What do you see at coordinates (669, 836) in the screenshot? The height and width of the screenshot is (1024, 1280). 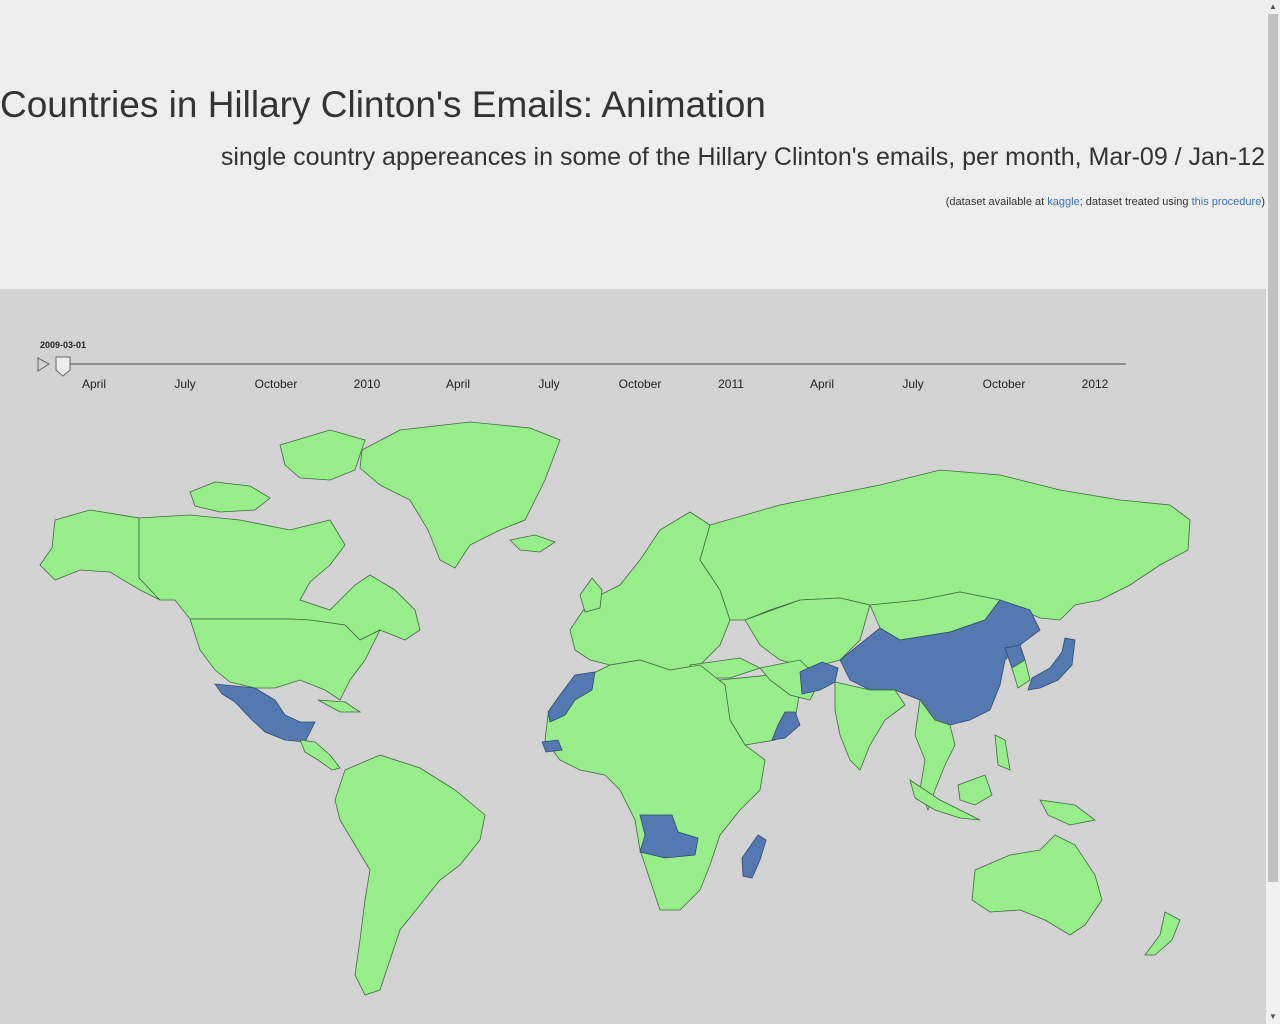 I see `country-angola` at bounding box center [669, 836].